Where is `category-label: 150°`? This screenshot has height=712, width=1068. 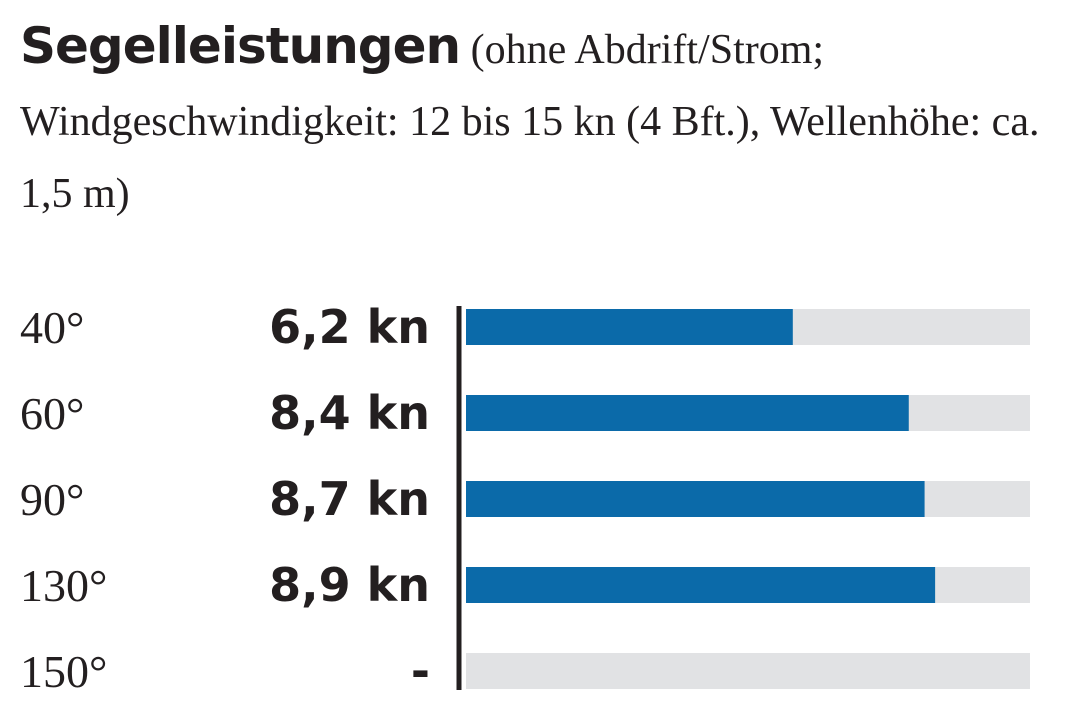
category-label: 150° is located at coordinates (63, 671).